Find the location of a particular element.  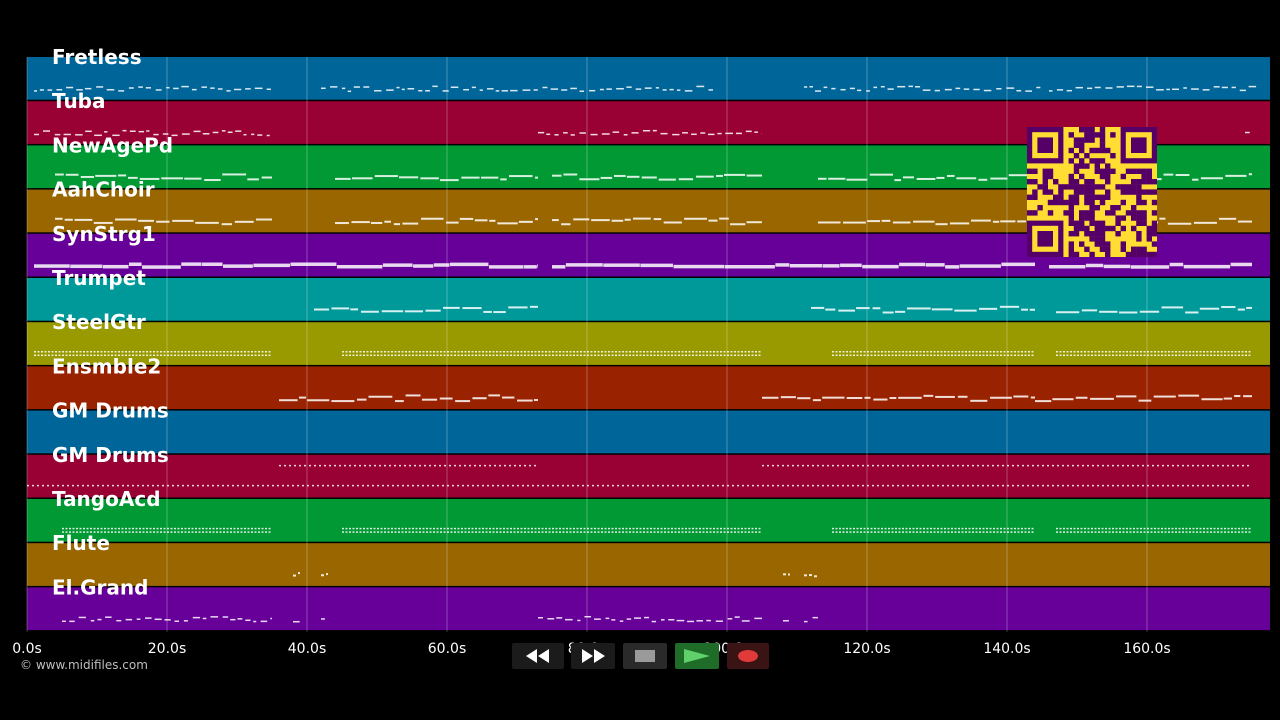

time-tick-label: 40.0s is located at coordinates (307, 649).